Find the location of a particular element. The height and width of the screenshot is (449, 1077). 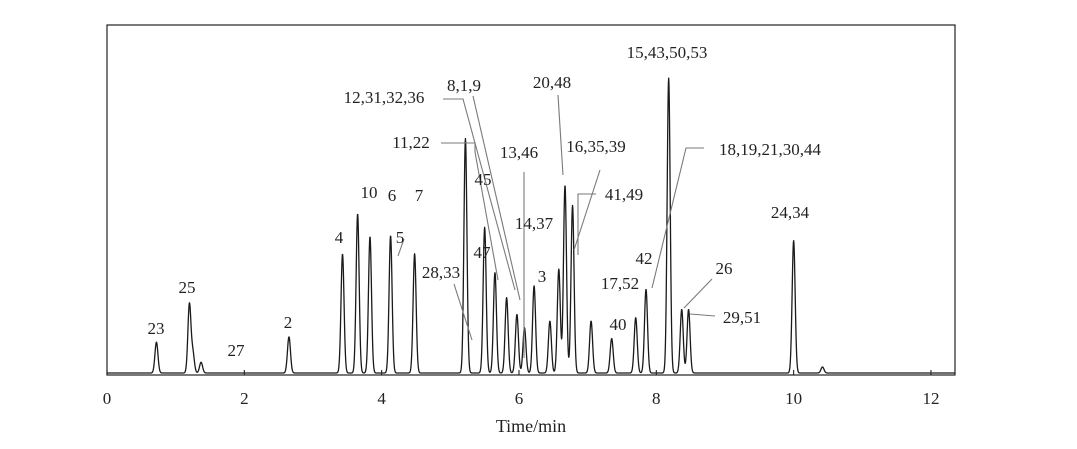

peak-label: 27 is located at coordinates (237, 350).